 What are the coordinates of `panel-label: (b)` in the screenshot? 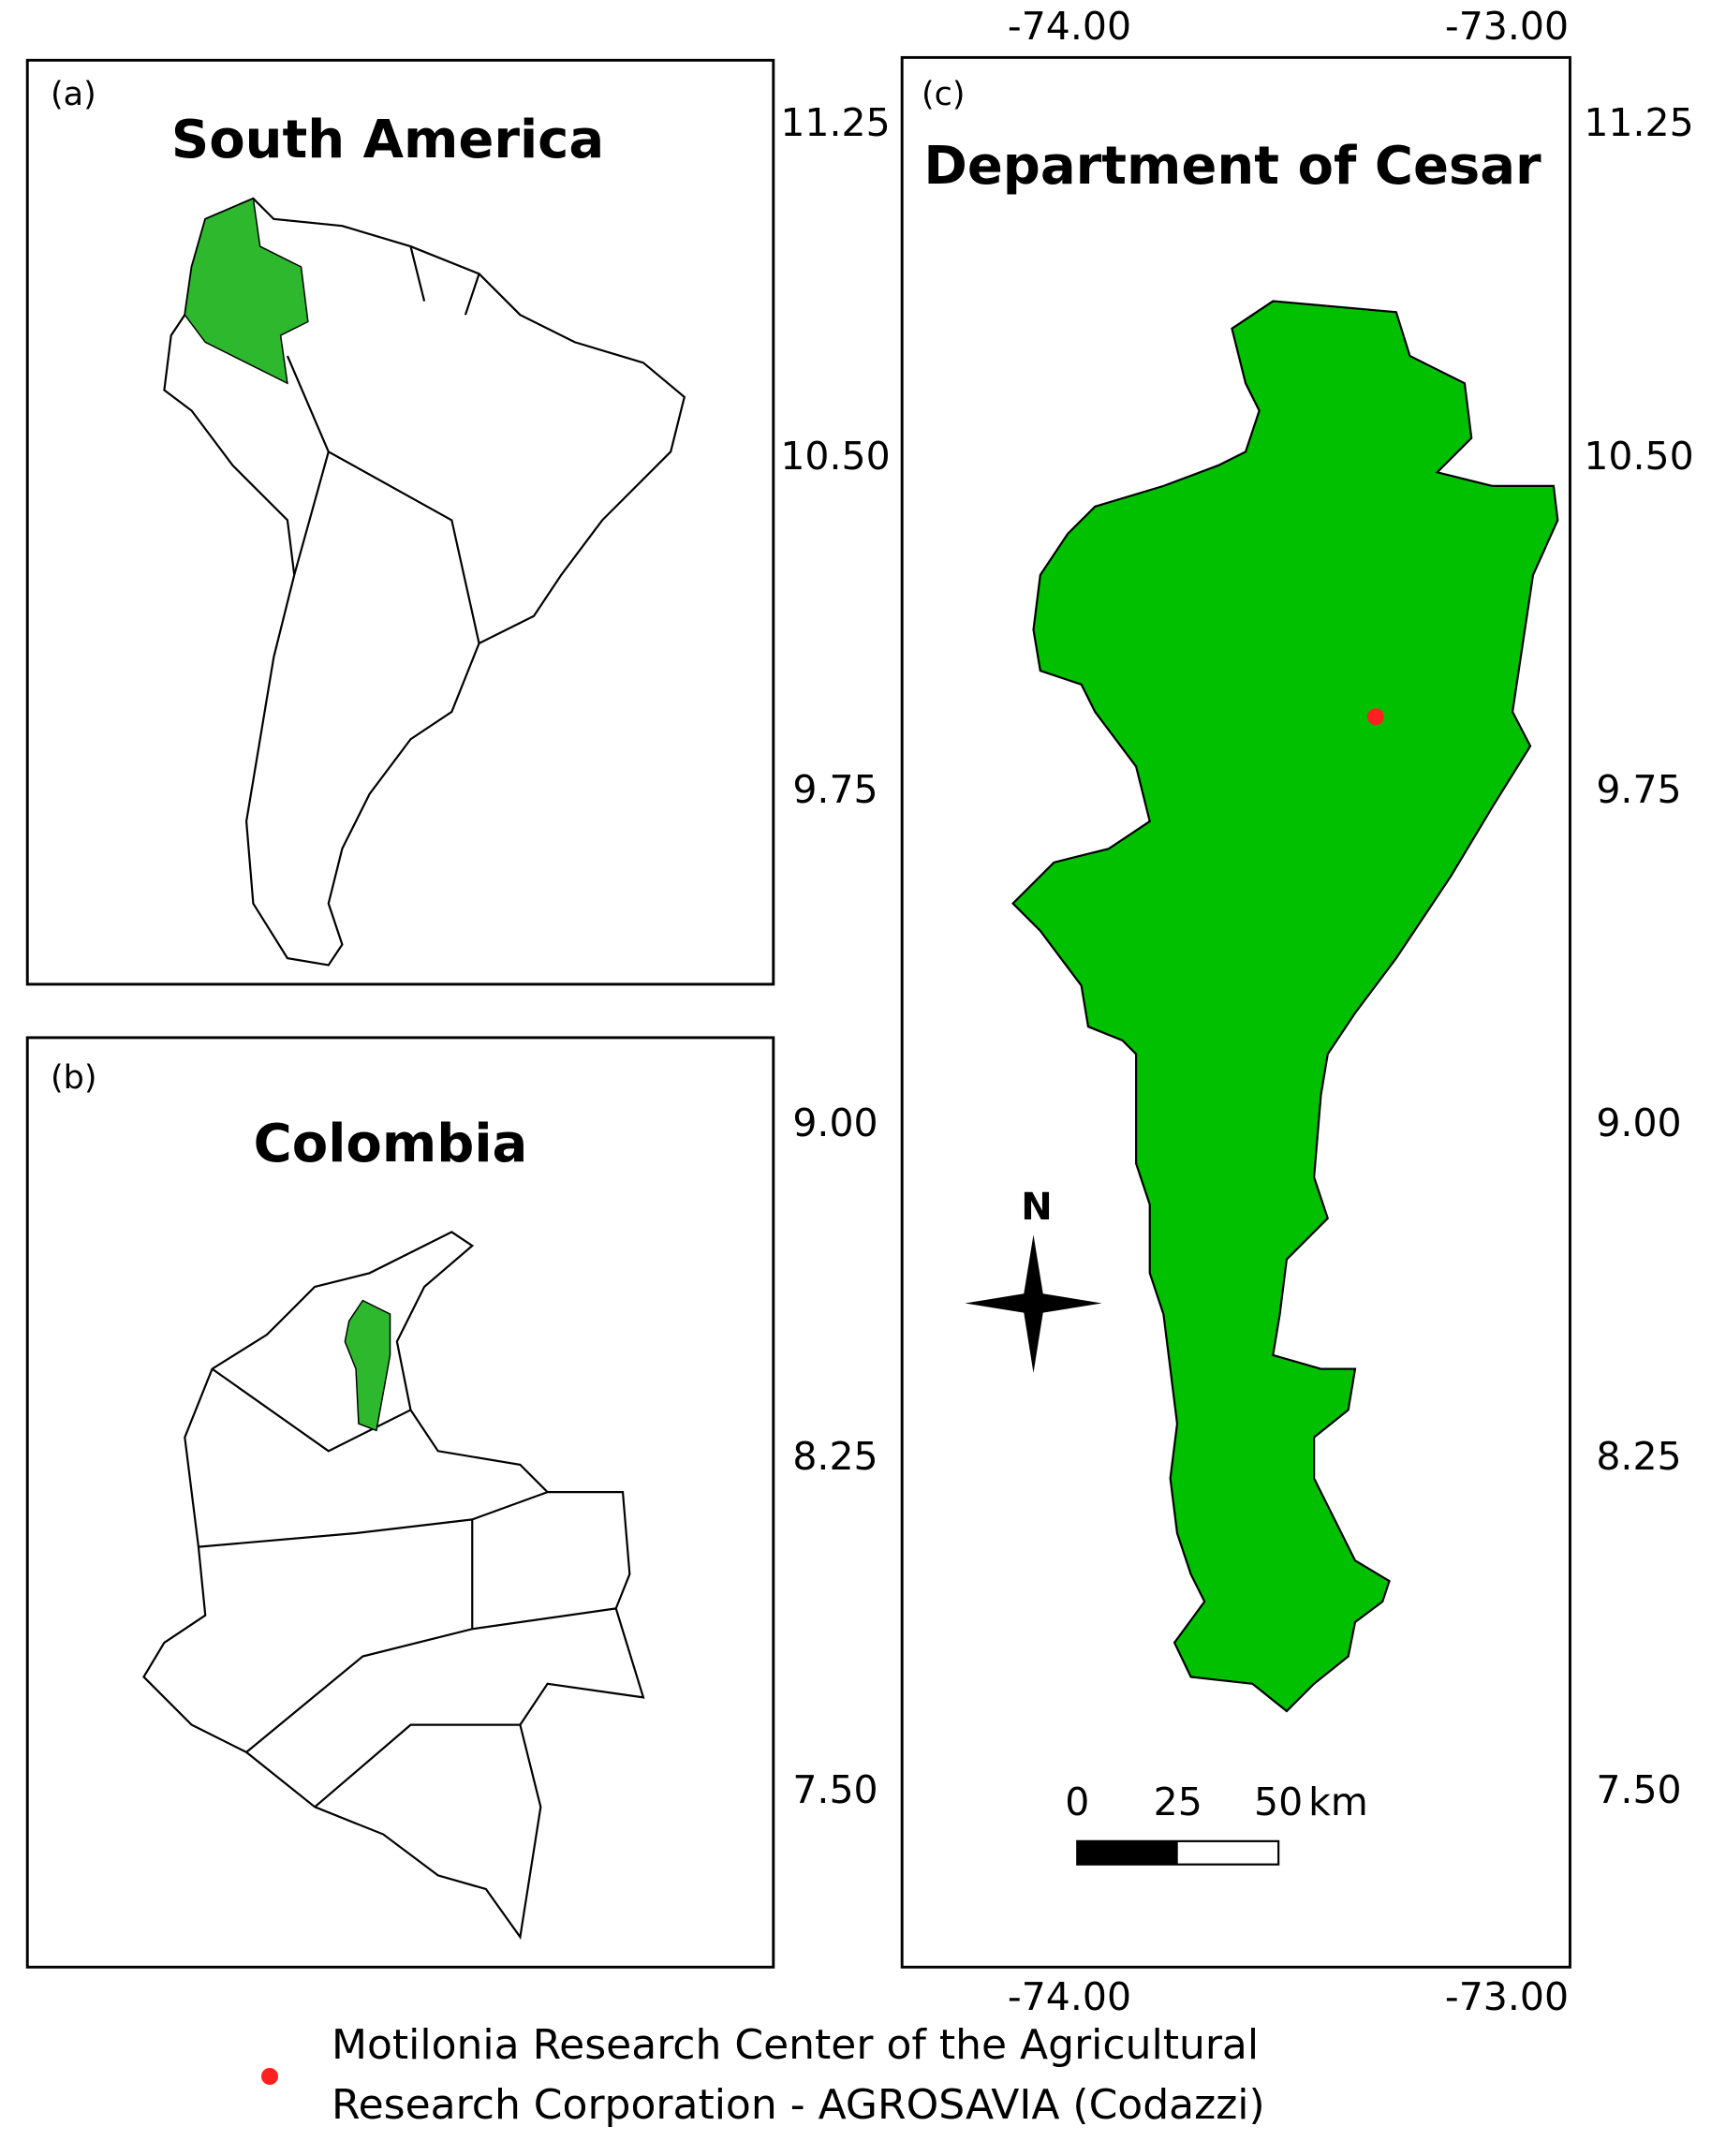 It's located at (74, 1078).